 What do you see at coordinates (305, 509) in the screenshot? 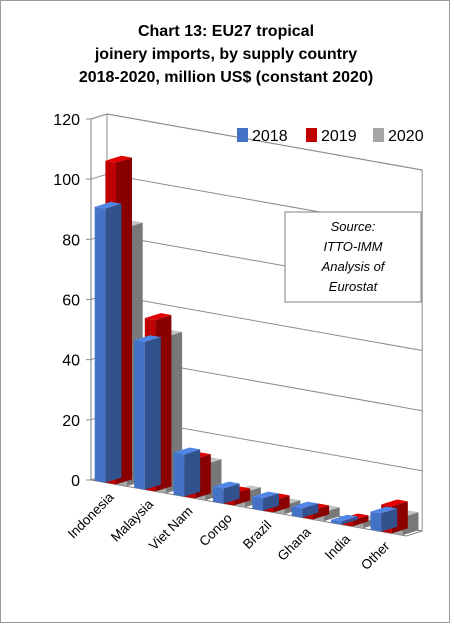
I see `bar-ghana-2018` at bounding box center [305, 509].